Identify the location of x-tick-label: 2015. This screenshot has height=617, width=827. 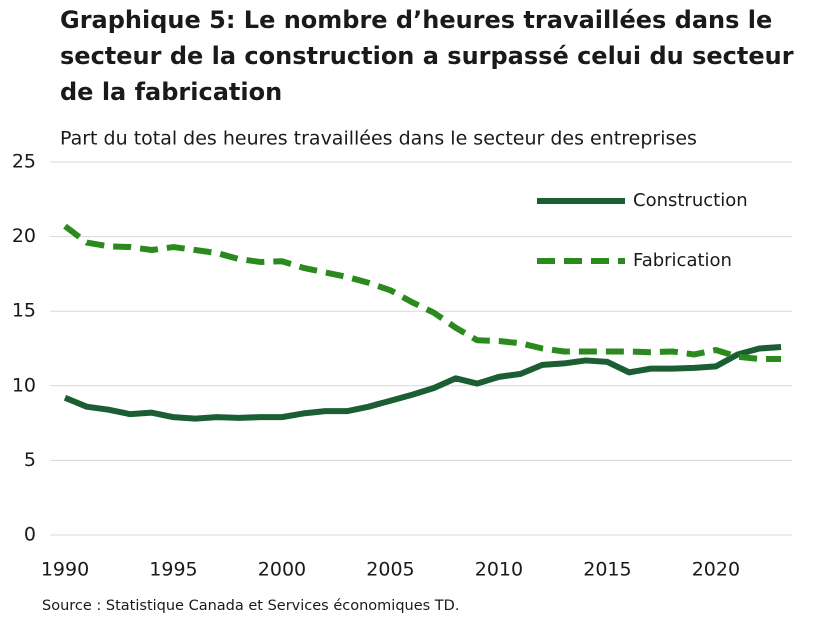
(607, 570).